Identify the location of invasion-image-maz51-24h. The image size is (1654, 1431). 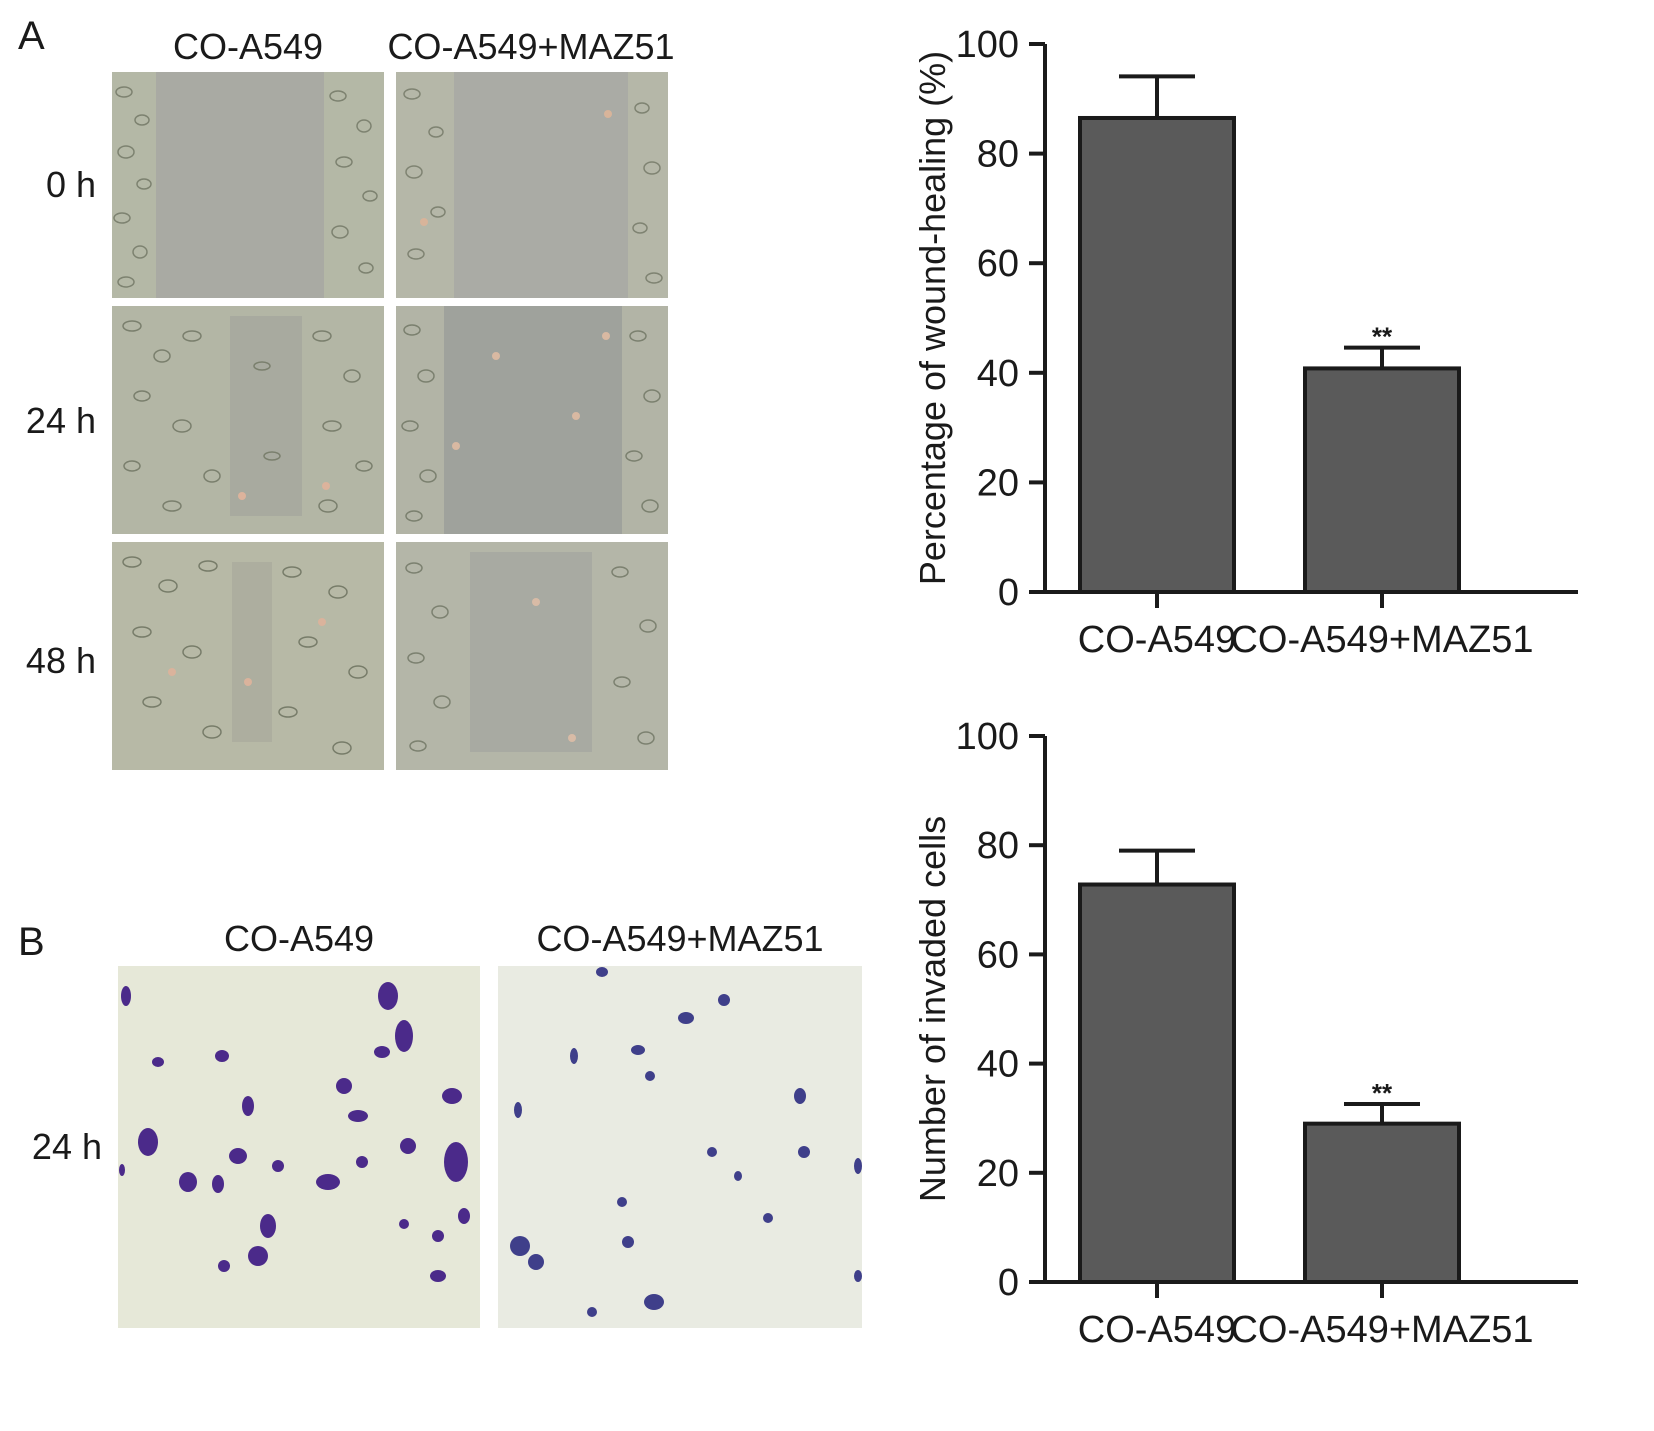
(680, 1147).